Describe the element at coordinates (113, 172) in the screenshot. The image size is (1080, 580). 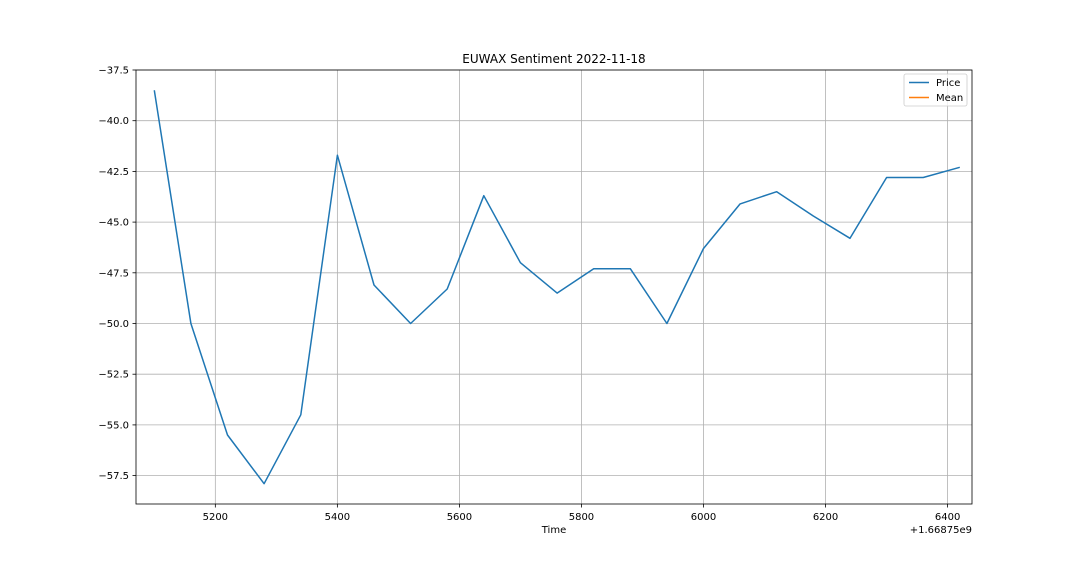
I see `y-tick-label: −42.5` at that location.